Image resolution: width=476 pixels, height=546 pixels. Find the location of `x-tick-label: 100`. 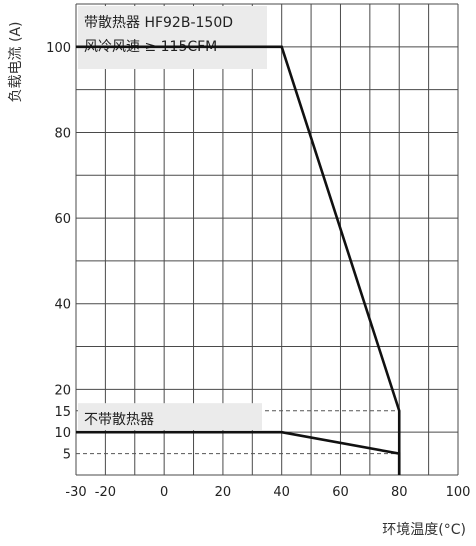

x-tick-label: 100 is located at coordinates (458, 492).